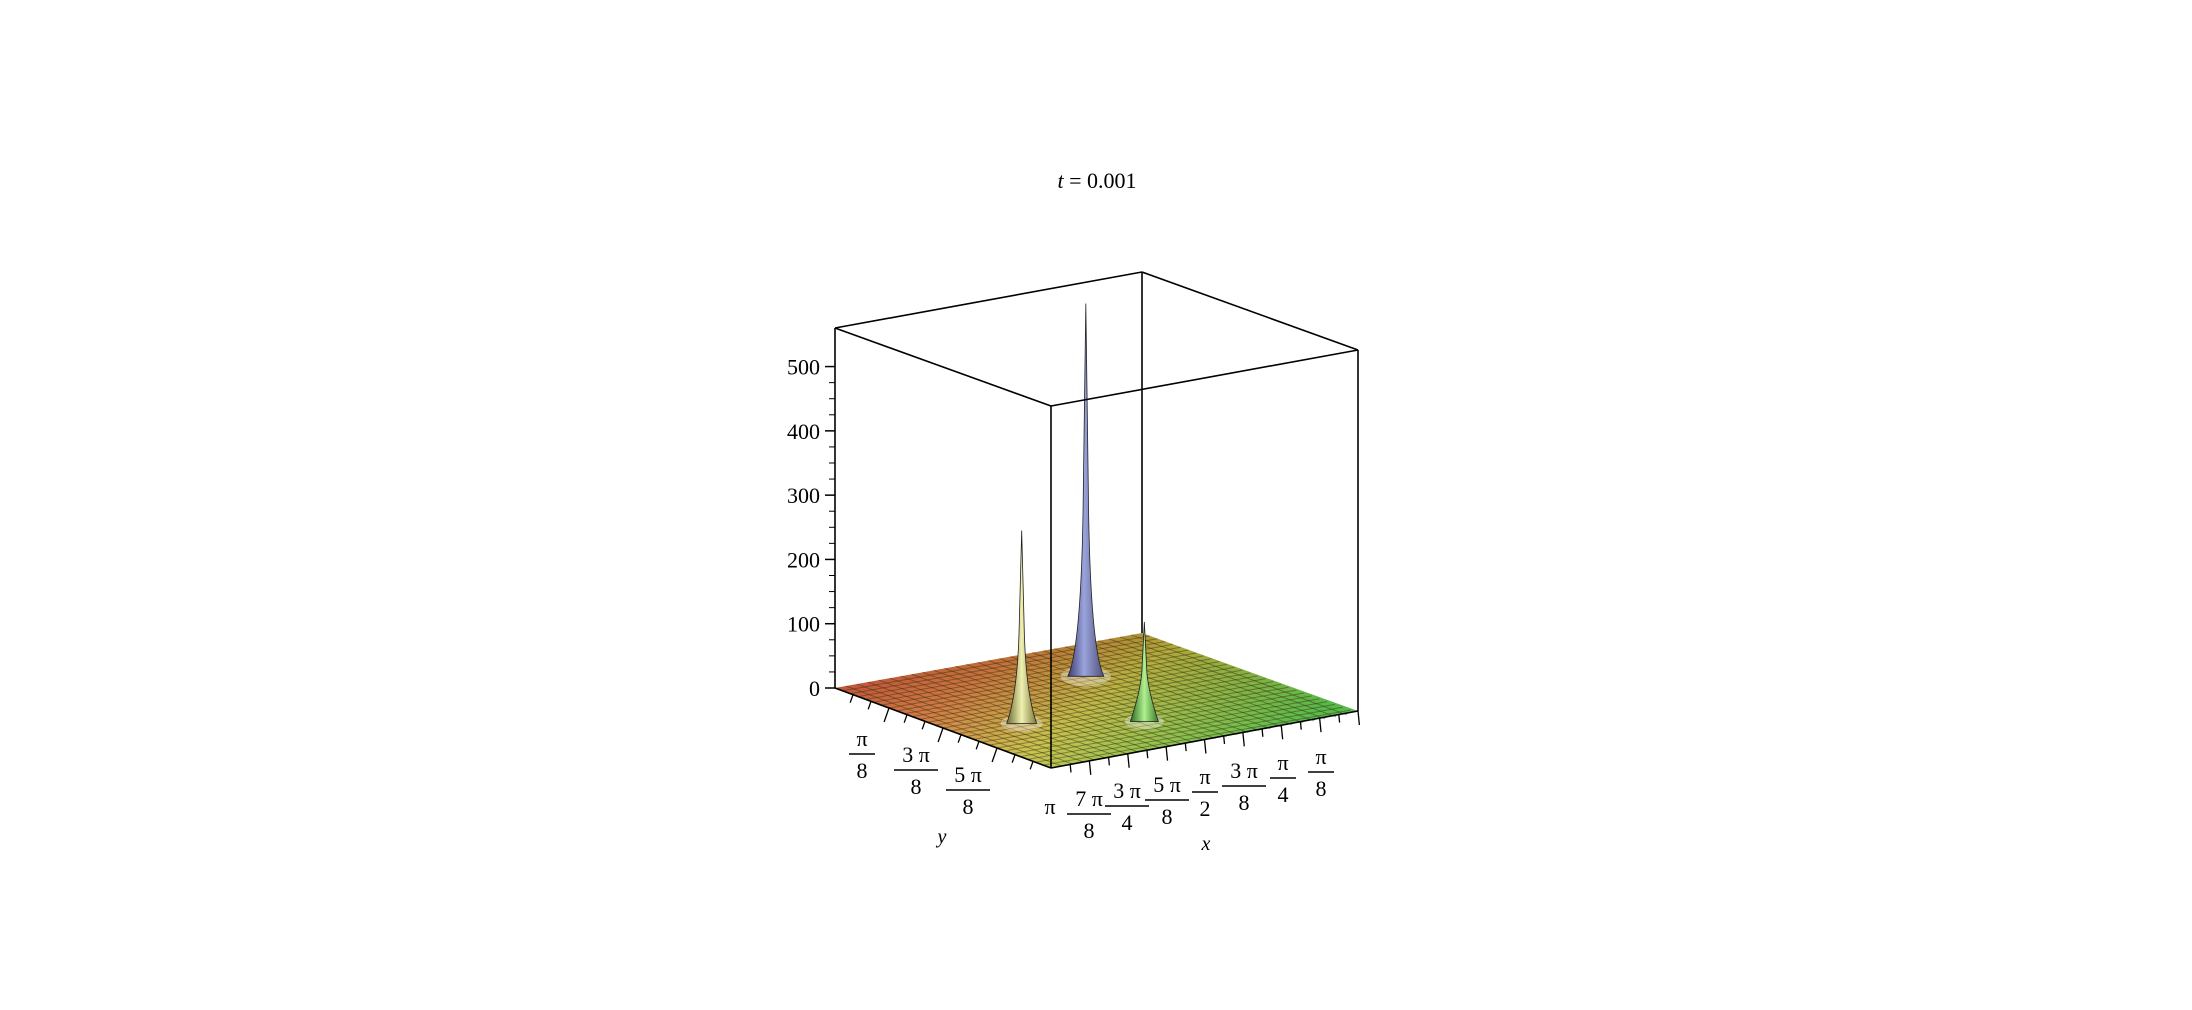  I want to click on surface-floor, so click(1096, 700).